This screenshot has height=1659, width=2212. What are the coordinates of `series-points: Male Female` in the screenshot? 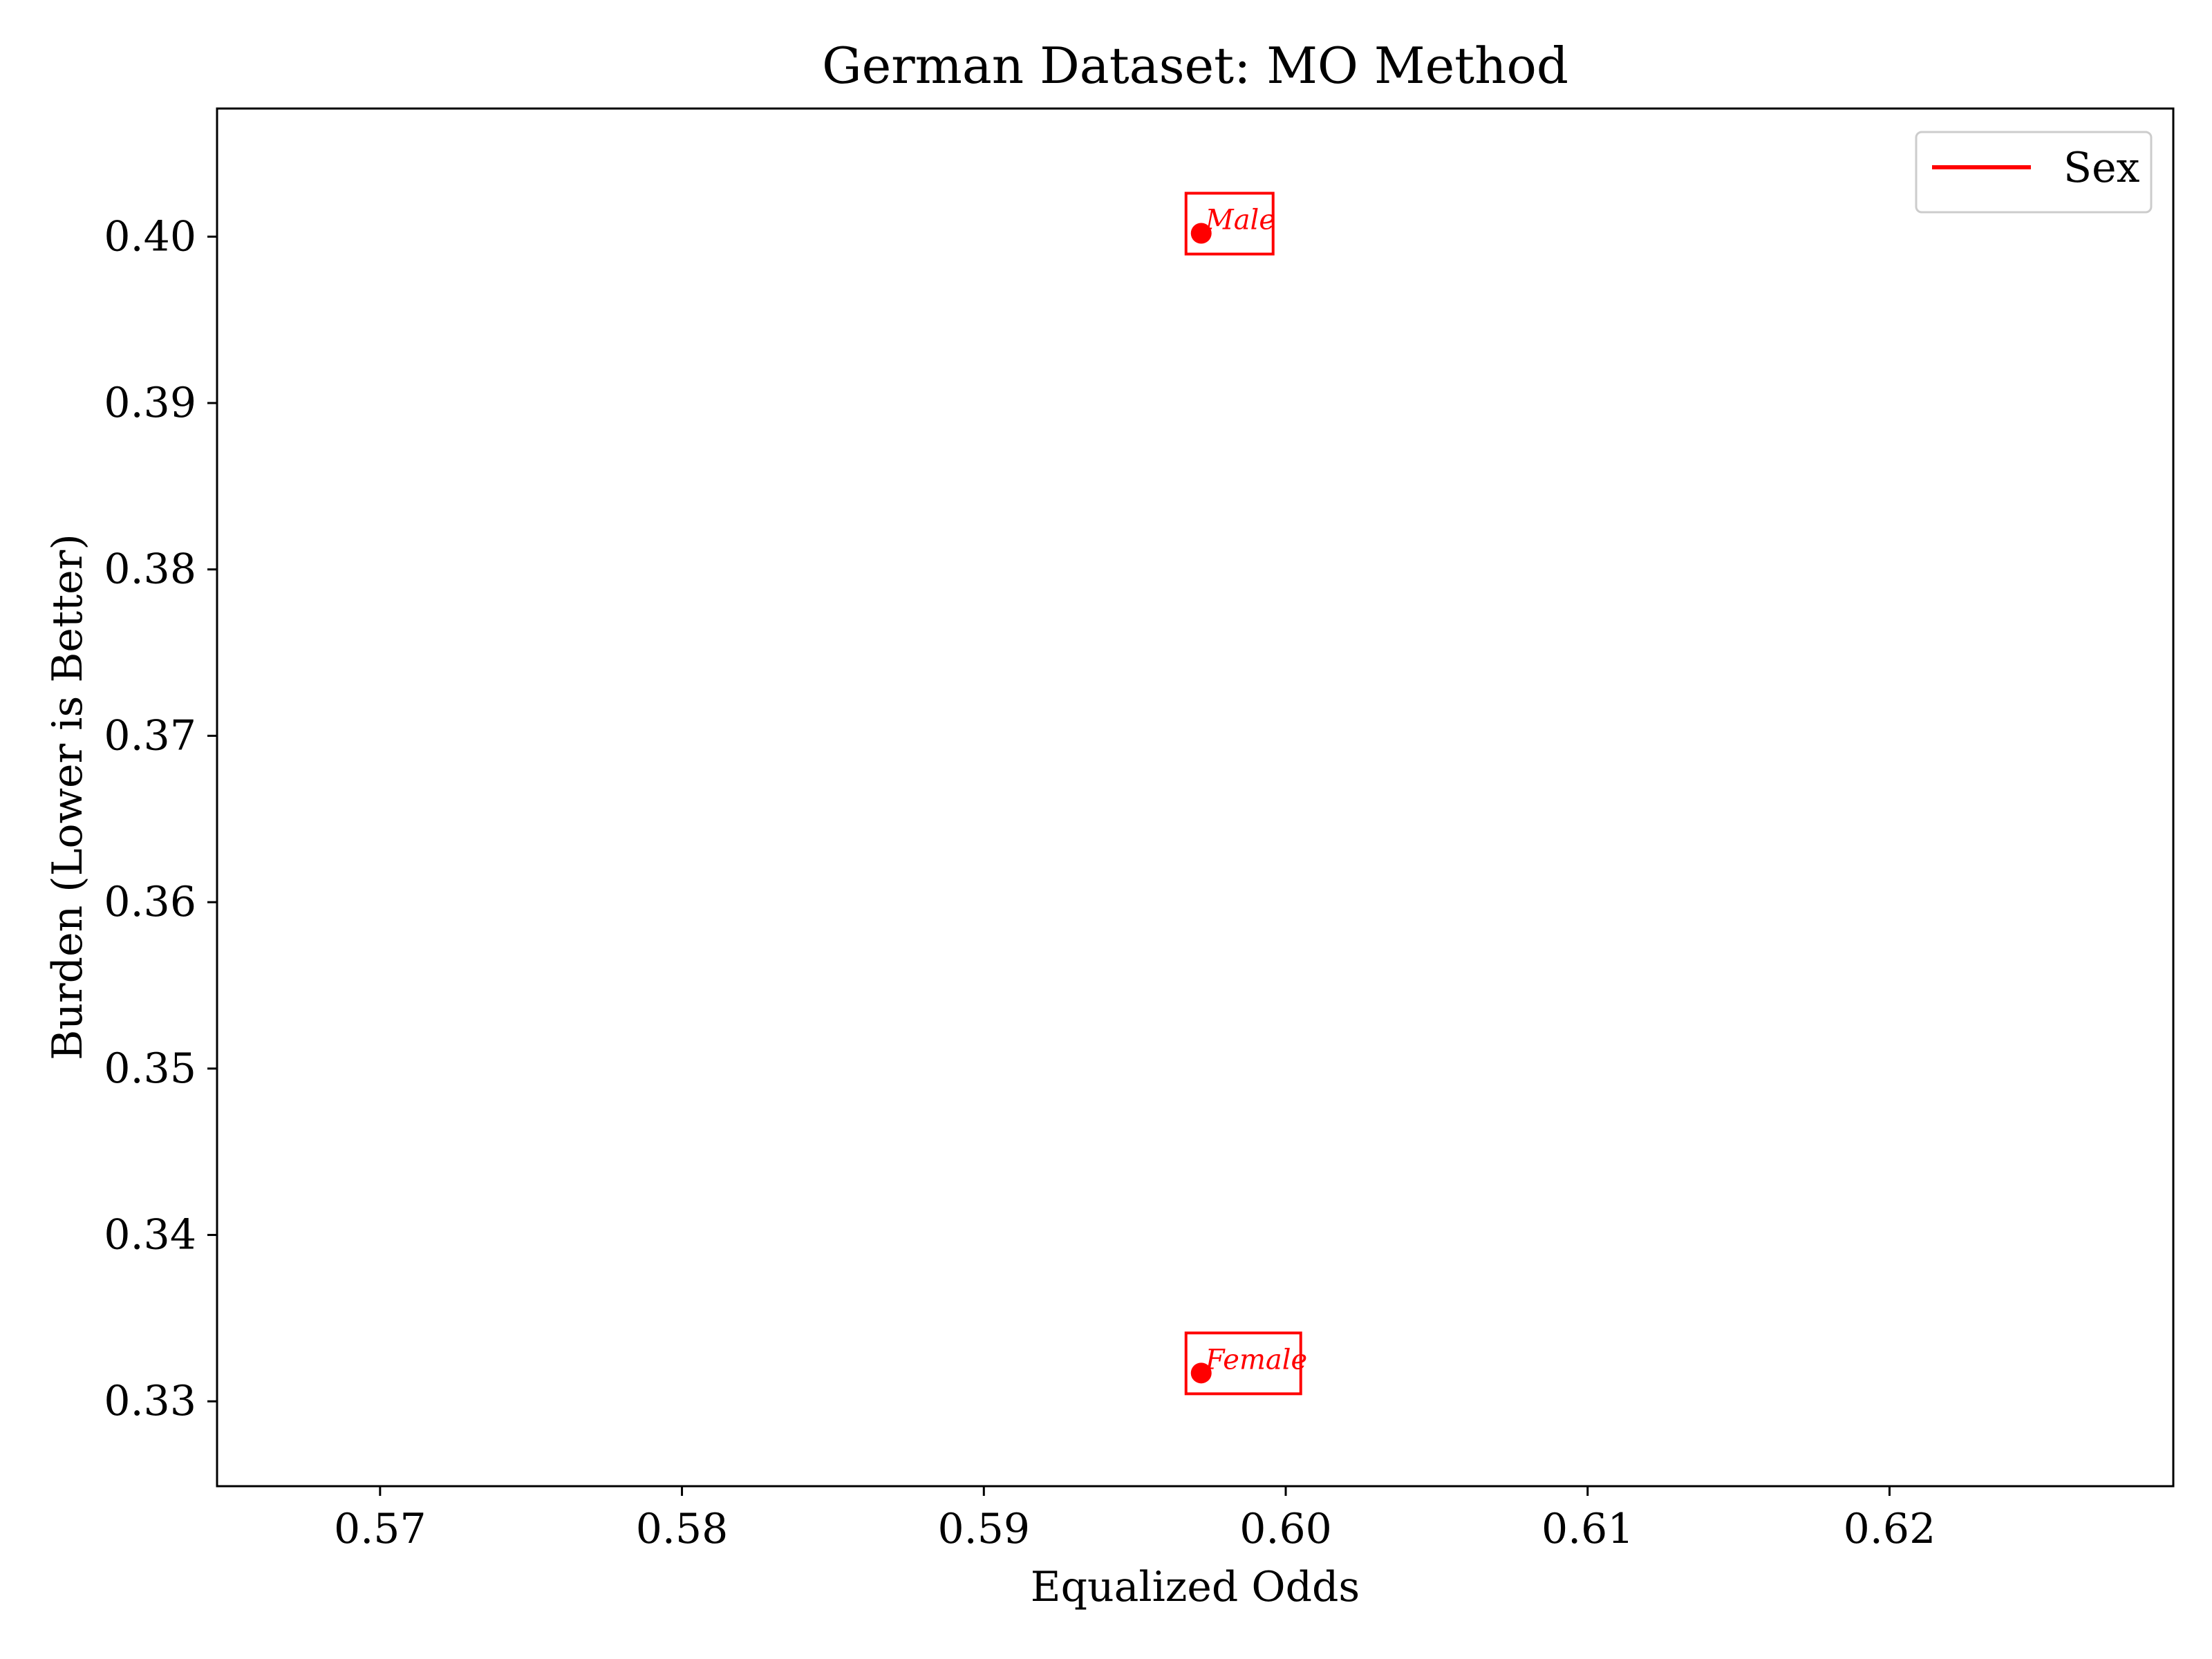 It's located at (1245, 793).